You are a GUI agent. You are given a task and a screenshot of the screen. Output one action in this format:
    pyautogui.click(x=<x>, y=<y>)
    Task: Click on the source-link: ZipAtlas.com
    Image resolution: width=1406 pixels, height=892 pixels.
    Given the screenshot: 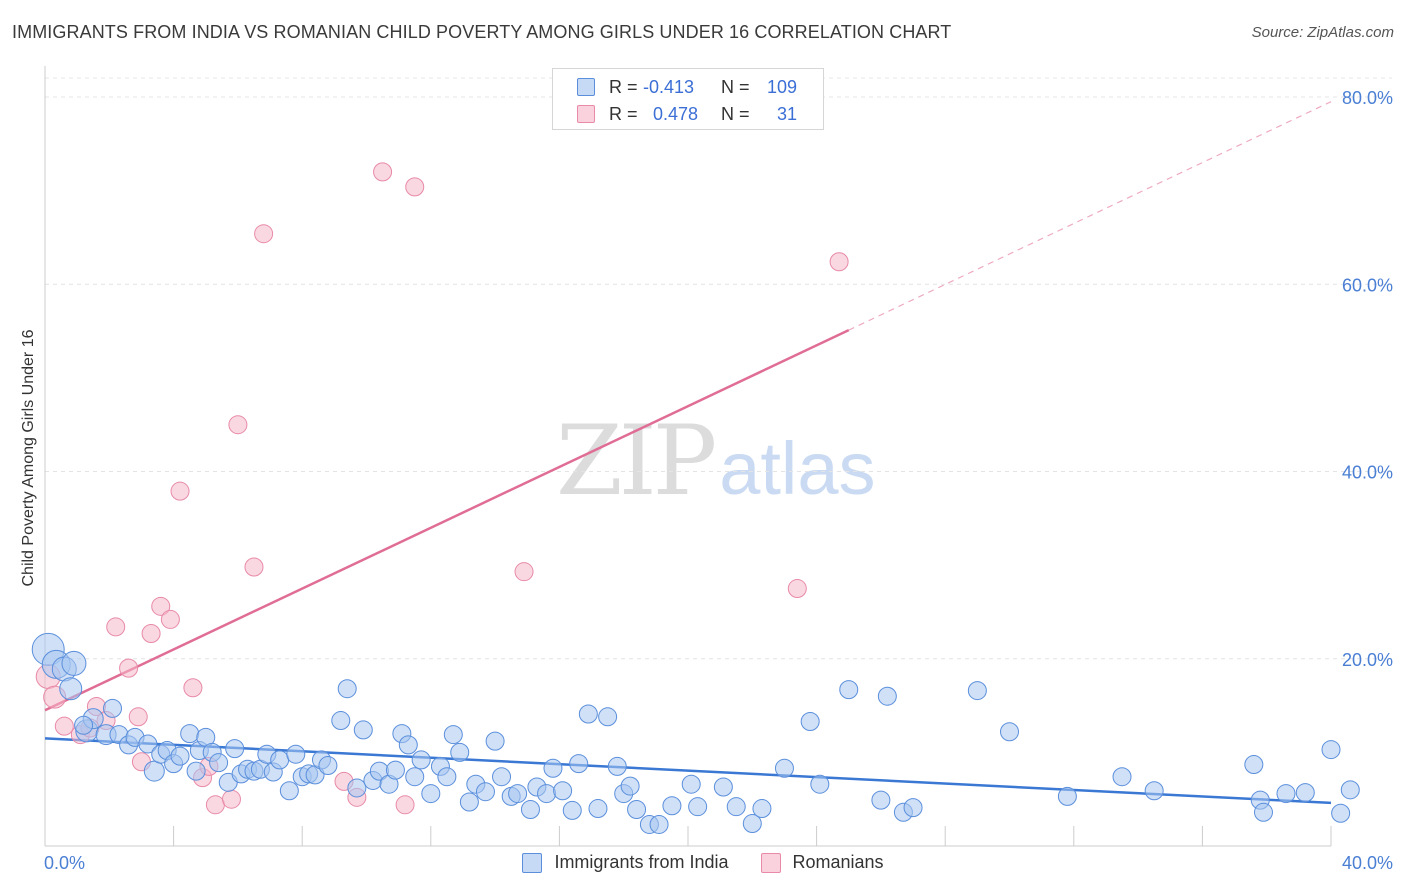 What is the action you would take?
    pyautogui.click(x=1350, y=32)
    